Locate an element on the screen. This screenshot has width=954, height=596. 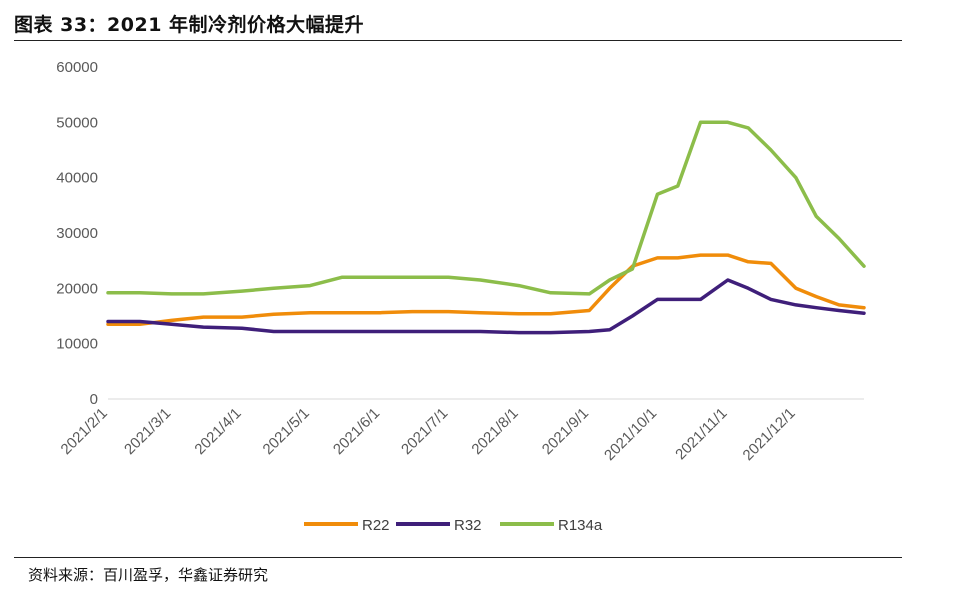
legend-label-r32: R32 is located at coordinates (468, 525).